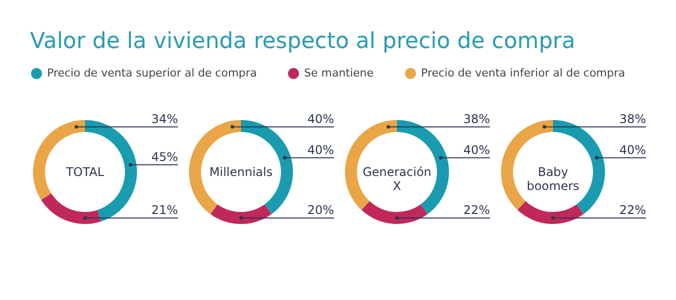  I want to click on data-label: 45%, so click(164, 157).